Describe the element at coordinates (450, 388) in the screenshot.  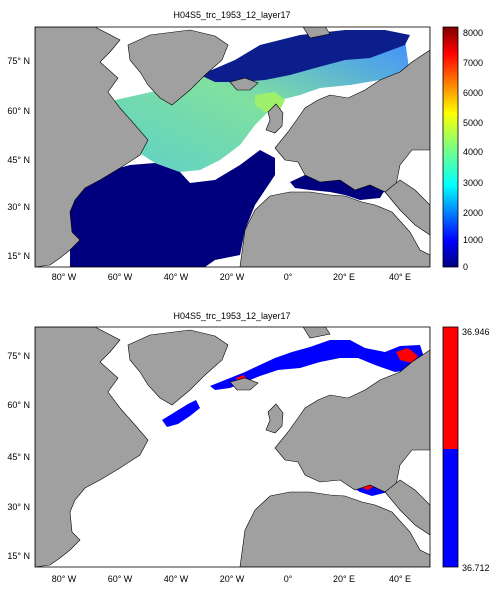
I see `colorbar-high-class` at that location.